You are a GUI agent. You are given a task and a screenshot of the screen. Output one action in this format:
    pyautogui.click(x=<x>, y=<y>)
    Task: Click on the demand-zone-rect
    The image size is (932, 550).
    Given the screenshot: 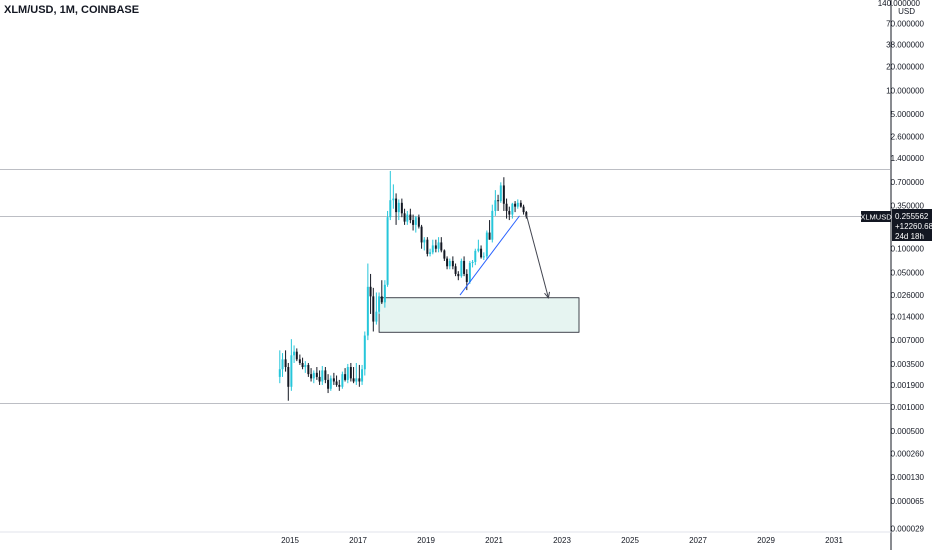 What is the action you would take?
    pyautogui.click(x=479, y=315)
    